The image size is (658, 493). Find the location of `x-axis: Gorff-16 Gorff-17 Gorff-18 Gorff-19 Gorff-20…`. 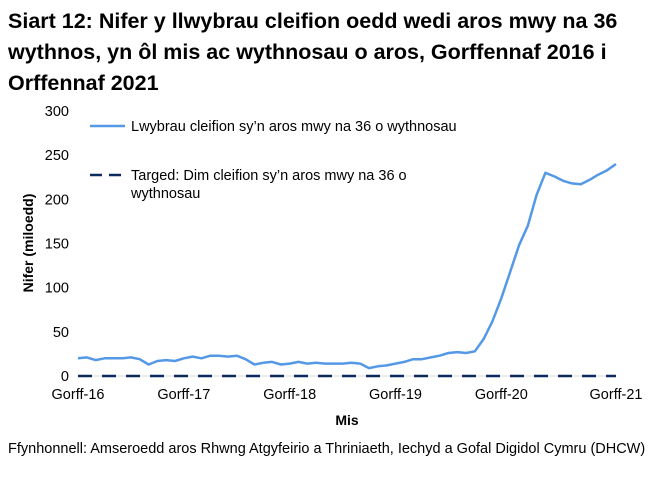

x-axis: Gorff-16 Gorff-17 Gorff-18 Gorff-19 Gorff-20… is located at coordinates (347, 395).